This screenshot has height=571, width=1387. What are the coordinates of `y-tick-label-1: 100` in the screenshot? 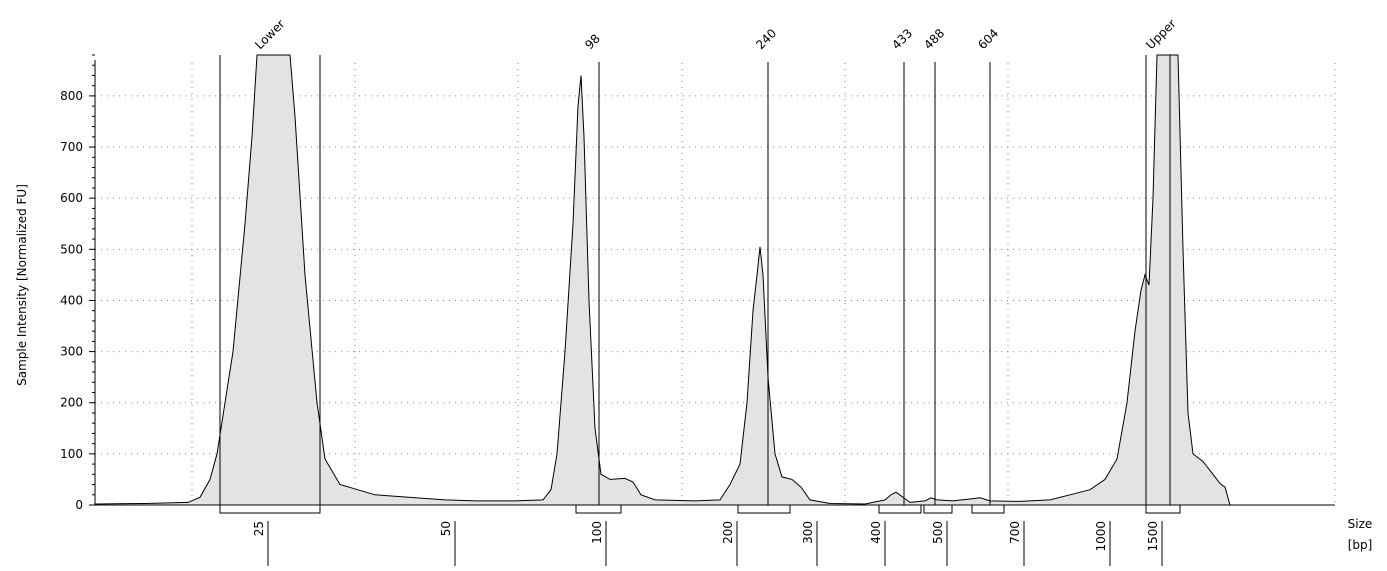 It's located at (71, 454).